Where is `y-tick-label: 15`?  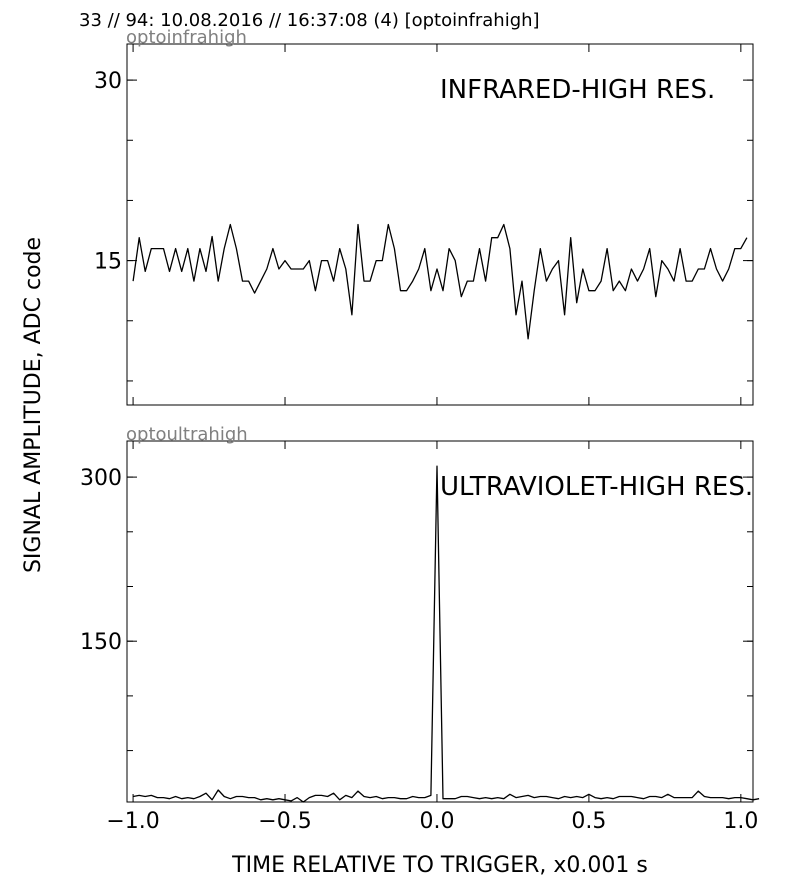
y-tick-label: 15 is located at coordinates (108, 262).